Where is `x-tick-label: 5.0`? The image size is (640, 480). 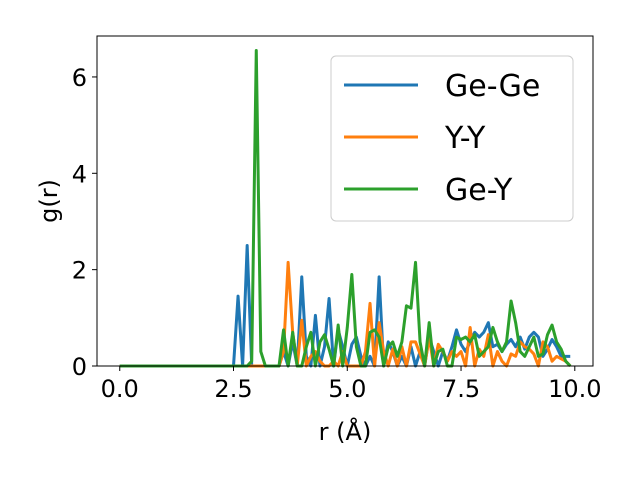
x-tick-label: 5.0 is located at coordinates (347, 389).